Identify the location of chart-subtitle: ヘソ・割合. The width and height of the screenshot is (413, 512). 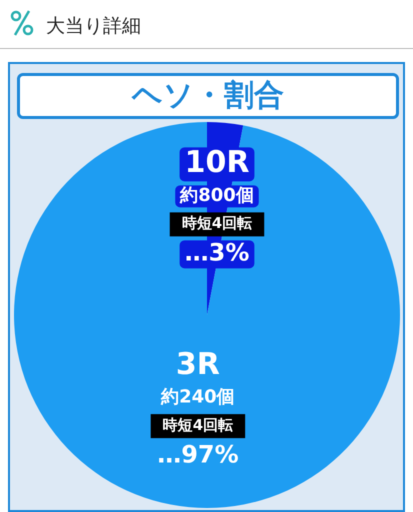
(208, 96).